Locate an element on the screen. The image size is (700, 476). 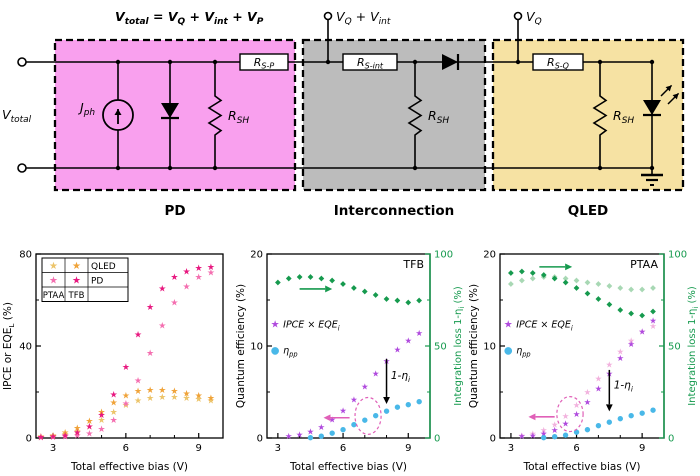
y-tick-label: 0 is located at coordinates (493, 439).